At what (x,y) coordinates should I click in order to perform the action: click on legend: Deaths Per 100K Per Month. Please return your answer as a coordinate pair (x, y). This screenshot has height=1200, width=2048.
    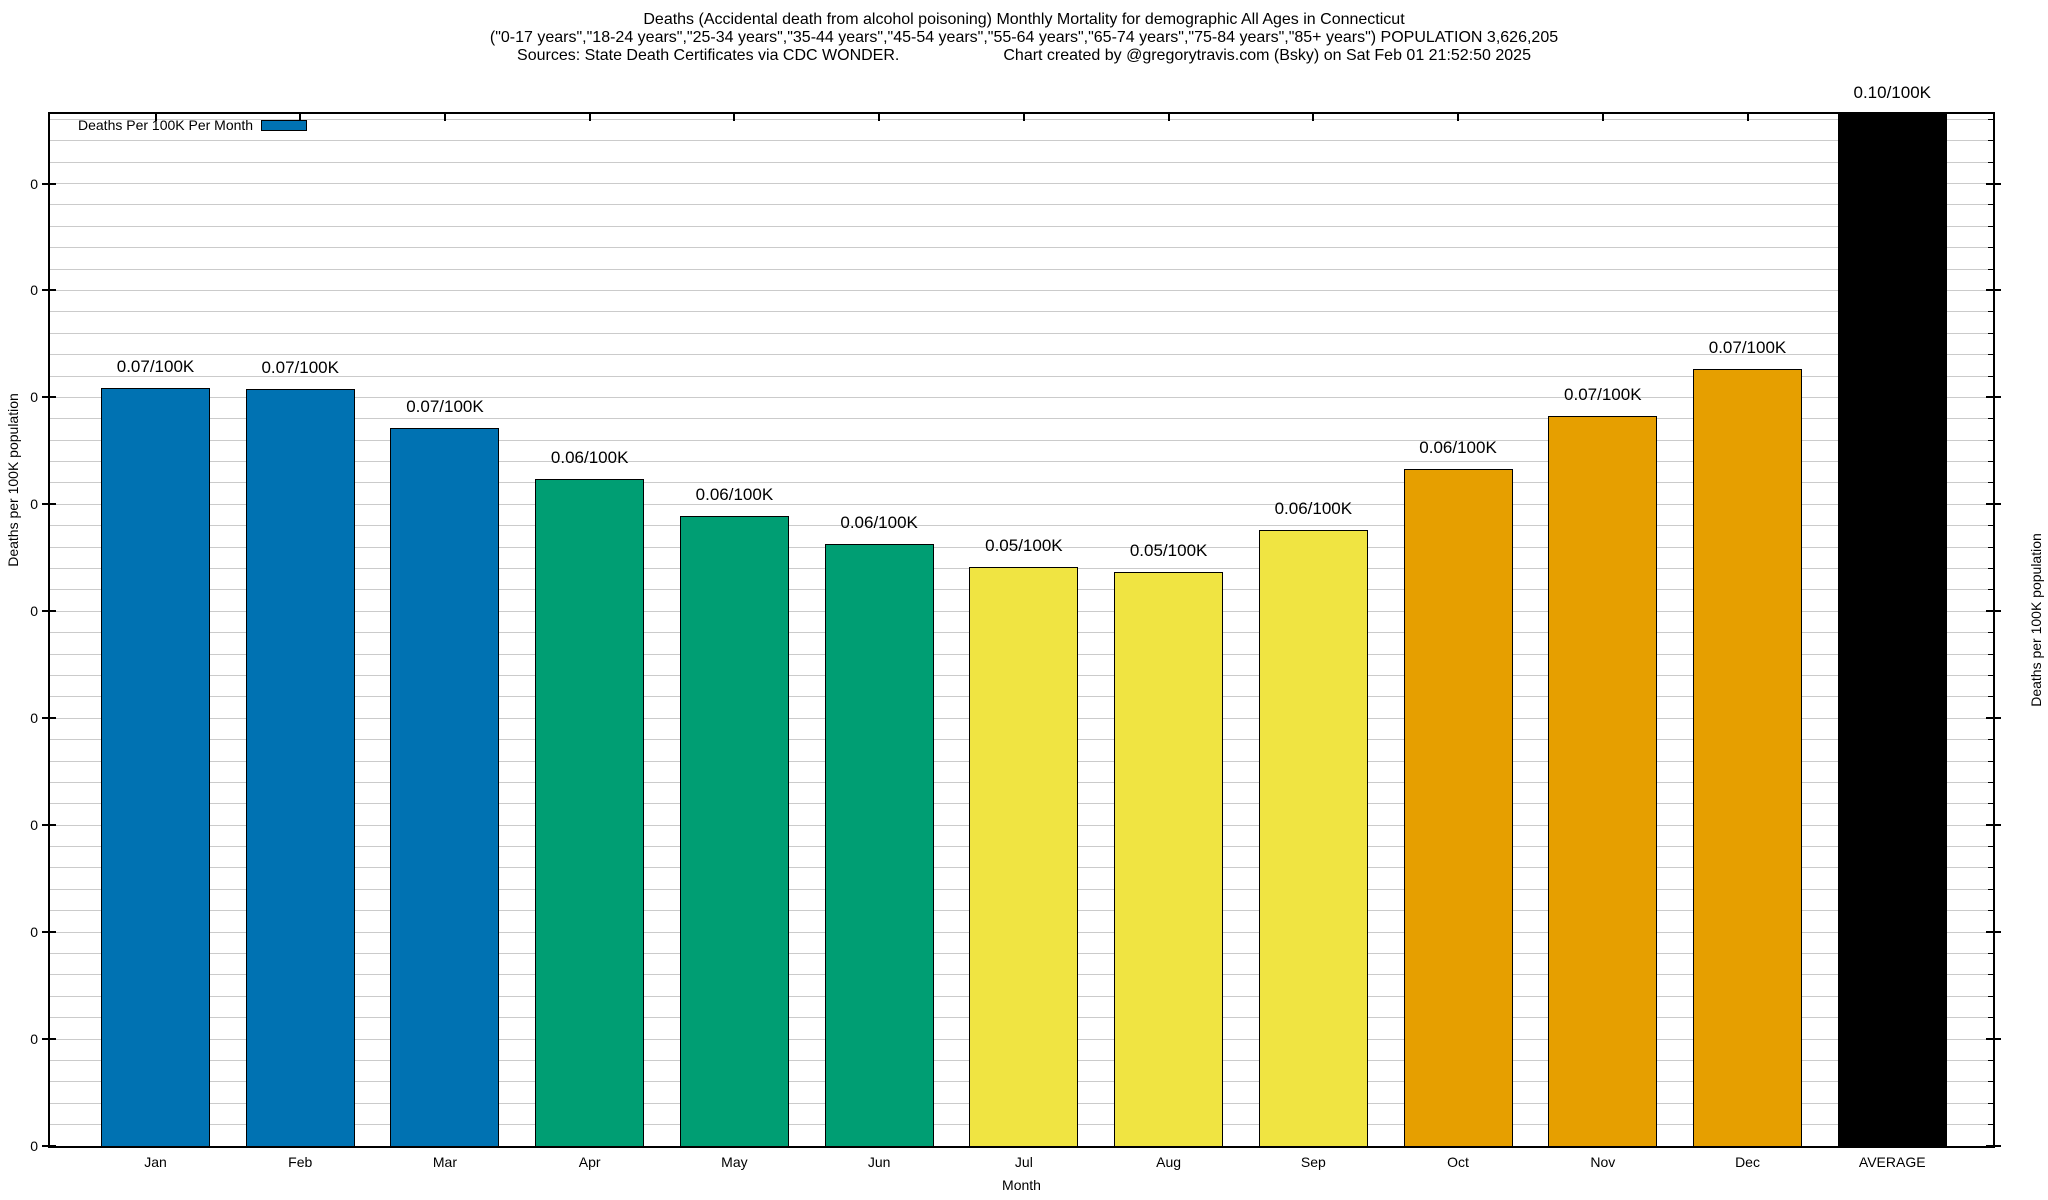
    Looking at the image, I should click on (193, 125).